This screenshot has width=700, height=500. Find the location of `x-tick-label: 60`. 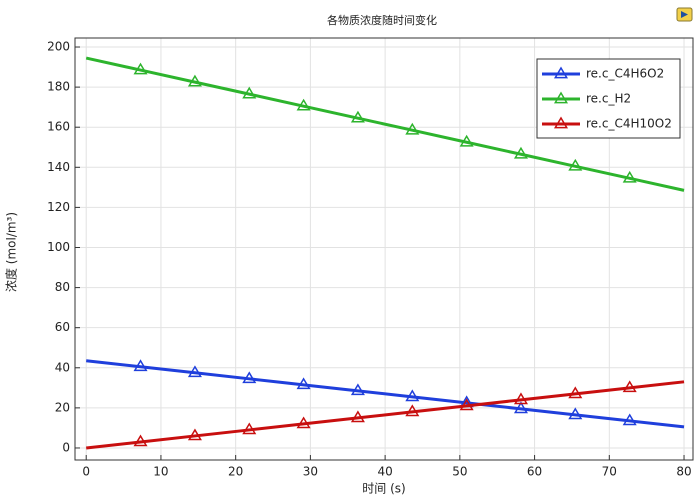

x-tick-label: 60 is located at coordinates (534, 472).